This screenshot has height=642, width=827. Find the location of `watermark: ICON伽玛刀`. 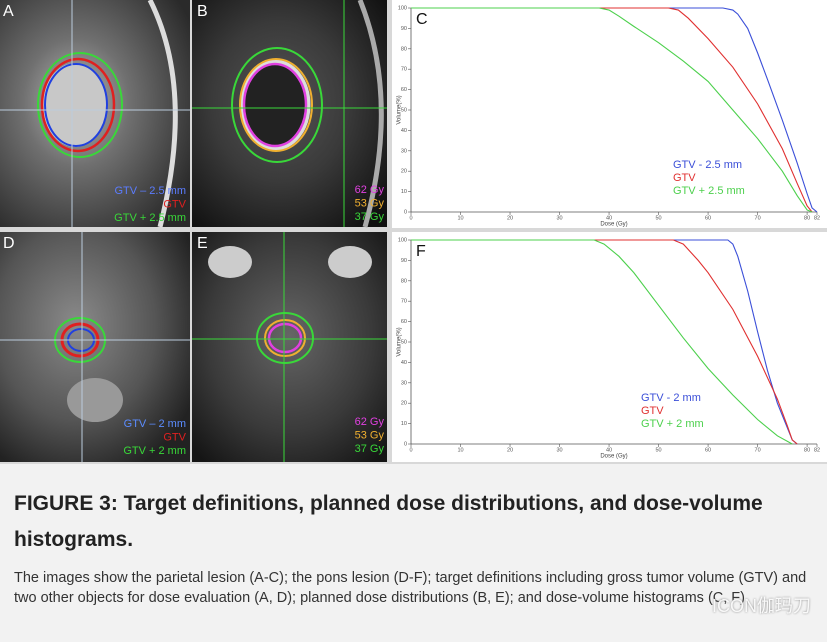

watermark: ICON伽玛刀 is located at coordinates (761, 606).